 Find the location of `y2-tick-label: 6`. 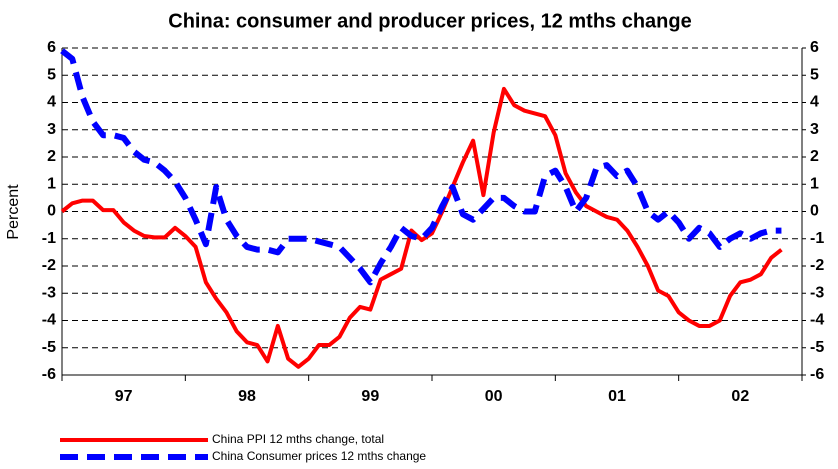

y2-tick-label: 6 is located at coordinates (814, 47).